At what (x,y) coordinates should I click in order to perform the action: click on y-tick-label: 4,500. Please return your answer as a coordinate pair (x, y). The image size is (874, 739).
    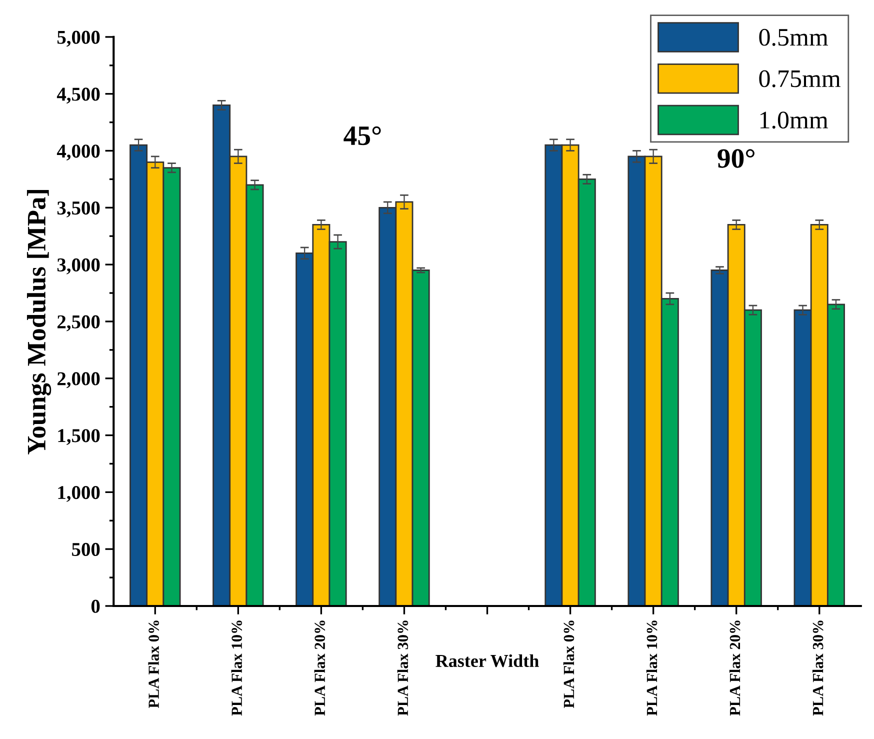
    Looking at the image, I should click on (78, 96).